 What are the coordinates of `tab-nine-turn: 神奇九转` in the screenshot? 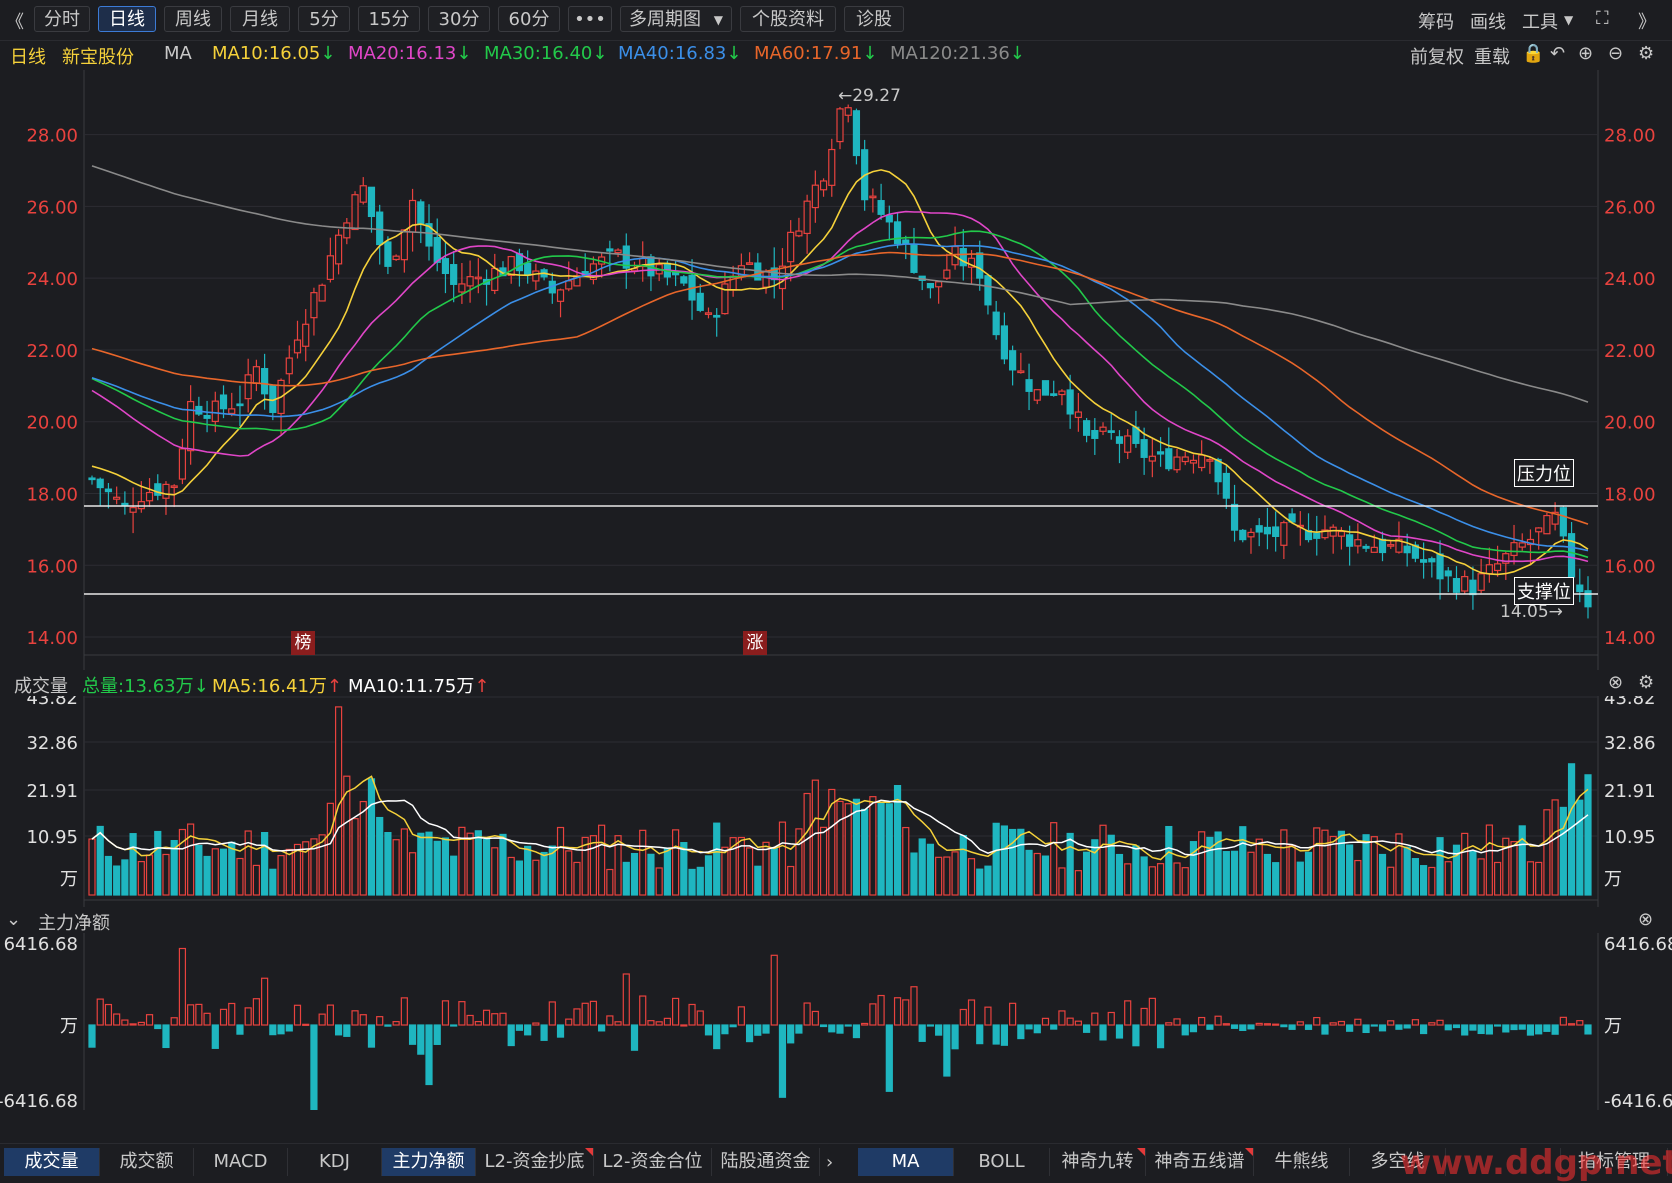 It's located at (1098, 1162).